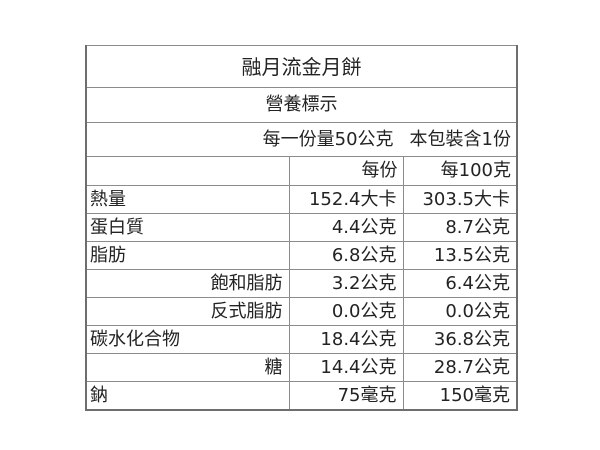  What do you see at coordinates (346, 396) in the screenshot?
I see `nutrient-per-serving: 75毫克` at bounding box center [346, 396].